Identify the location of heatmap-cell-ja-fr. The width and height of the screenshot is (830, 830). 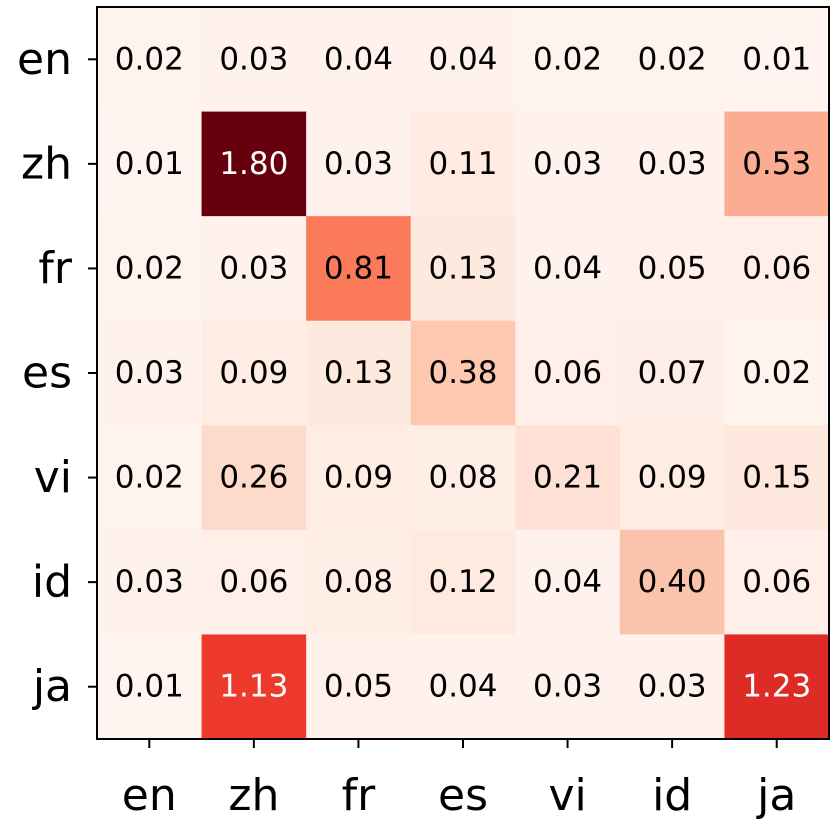
(359, 687).